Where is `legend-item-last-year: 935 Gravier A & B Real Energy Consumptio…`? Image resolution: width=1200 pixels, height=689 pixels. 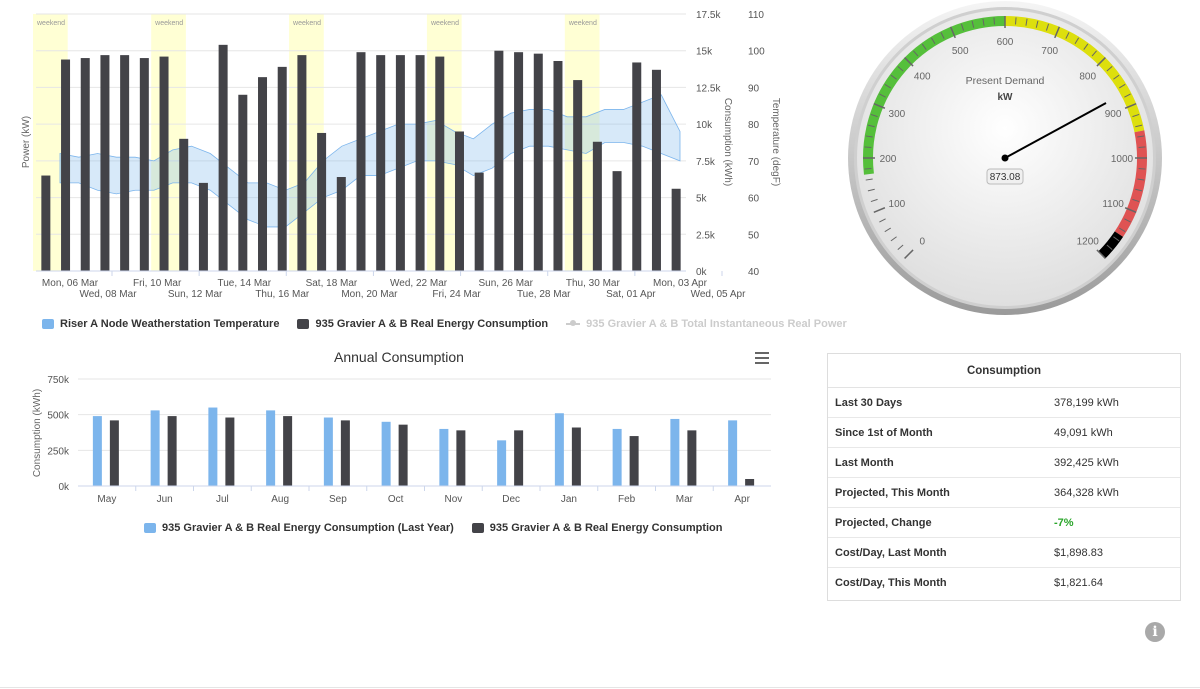
legend-item-last-year: 935 Gravier A & B Real Energy Consumptio… is located at coordinates (299, 528).